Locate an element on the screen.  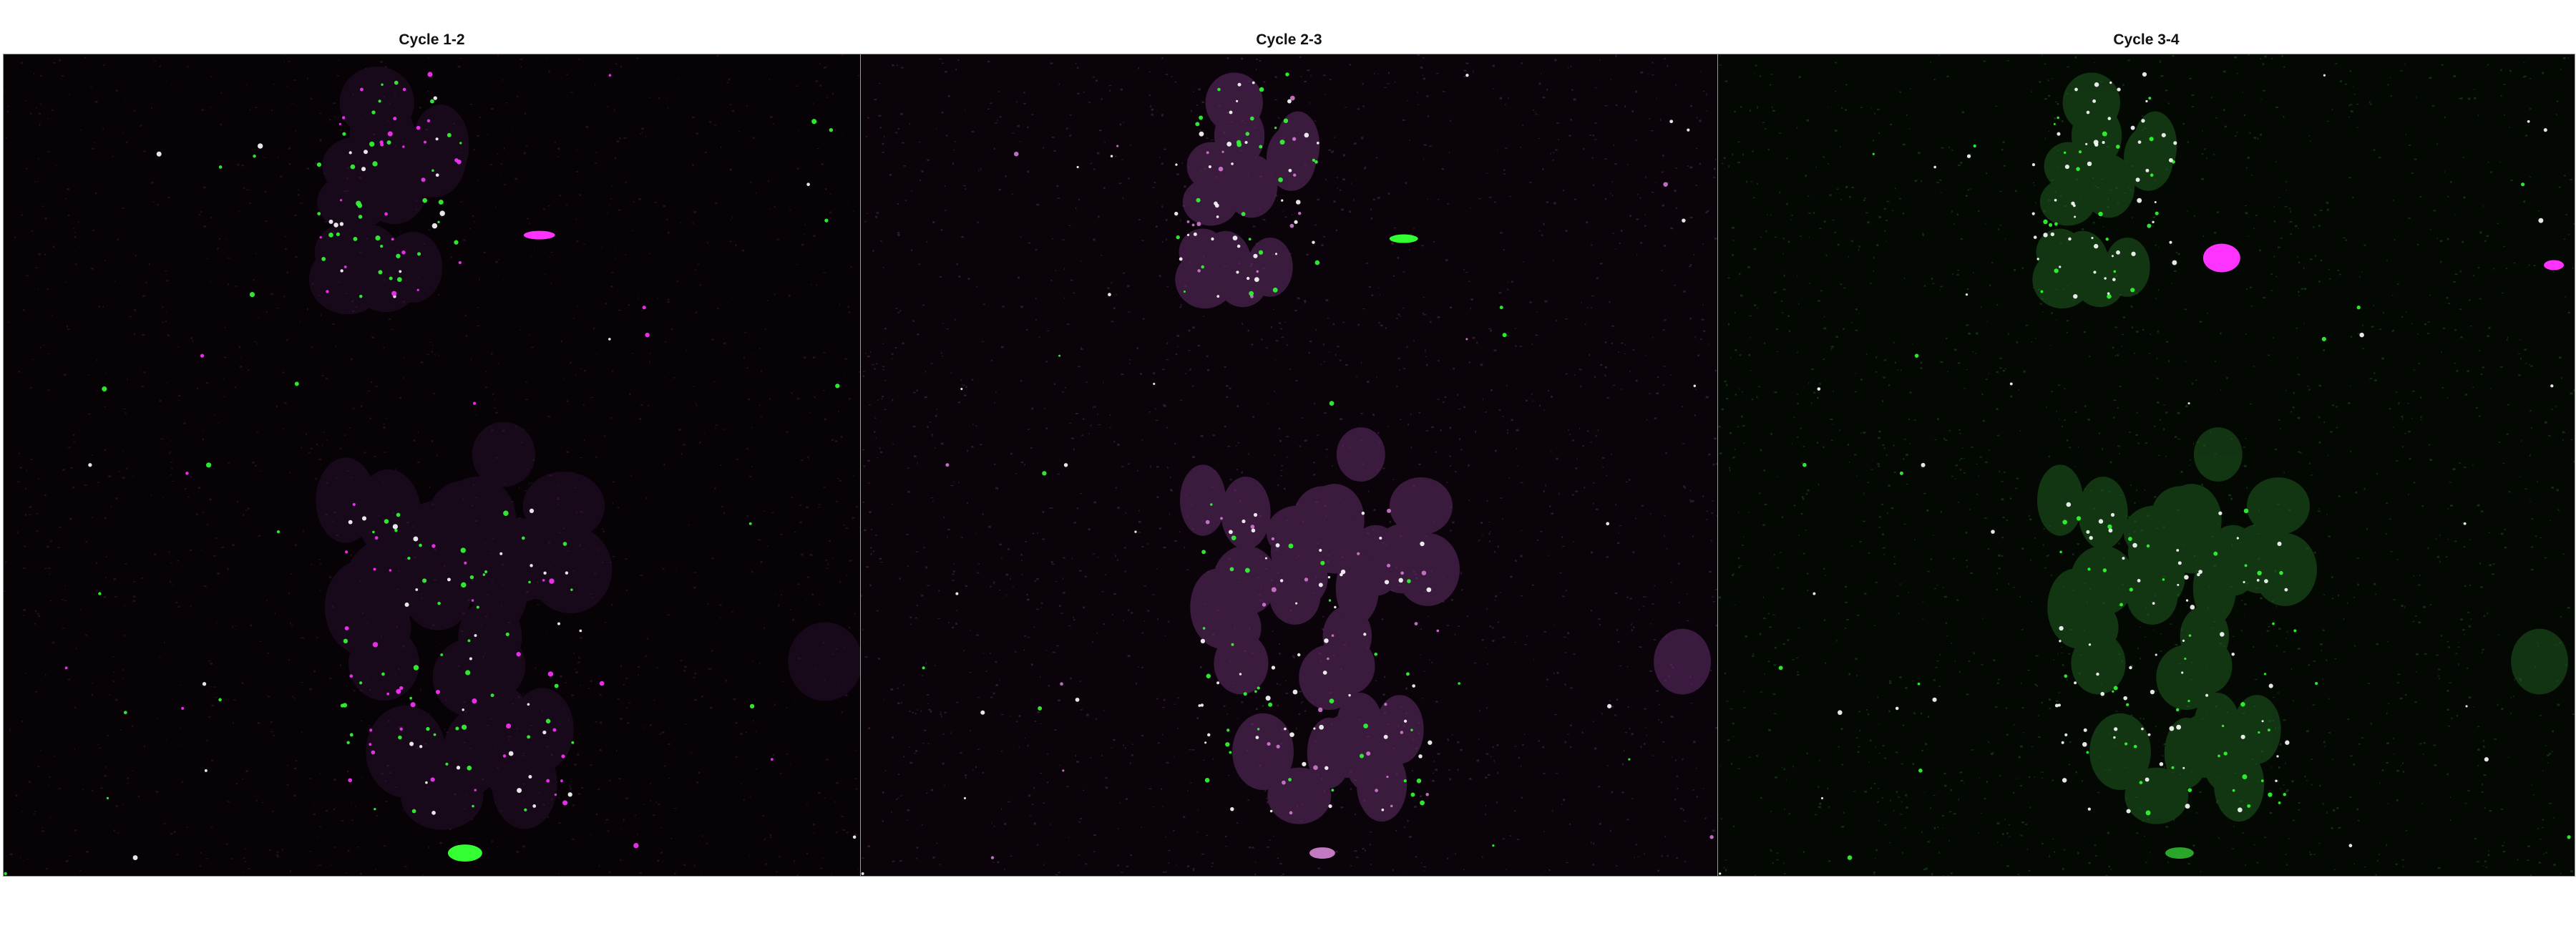
panel-title-cycle-3-4: Cycle 3-4 is located at coordinates (2146, 39).